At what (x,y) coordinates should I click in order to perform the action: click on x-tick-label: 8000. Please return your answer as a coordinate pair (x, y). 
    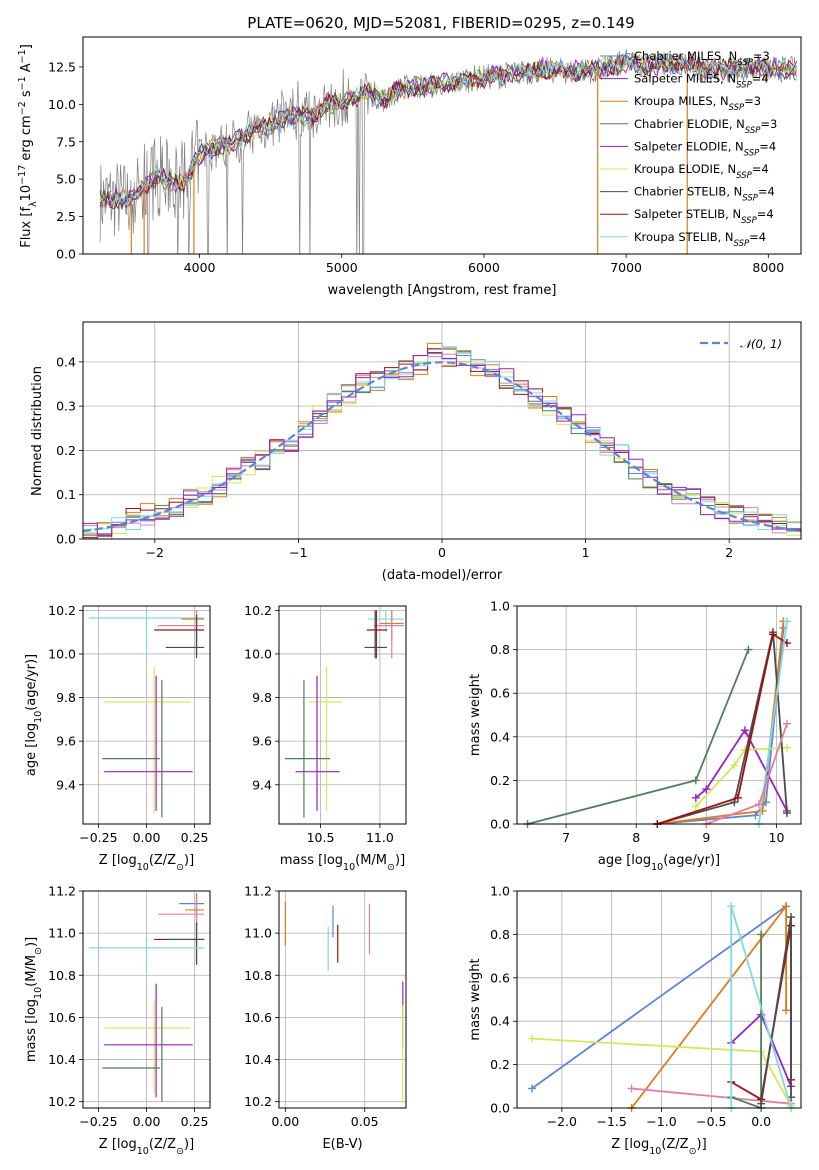
    Looking at the image, I should click on (768, 267).